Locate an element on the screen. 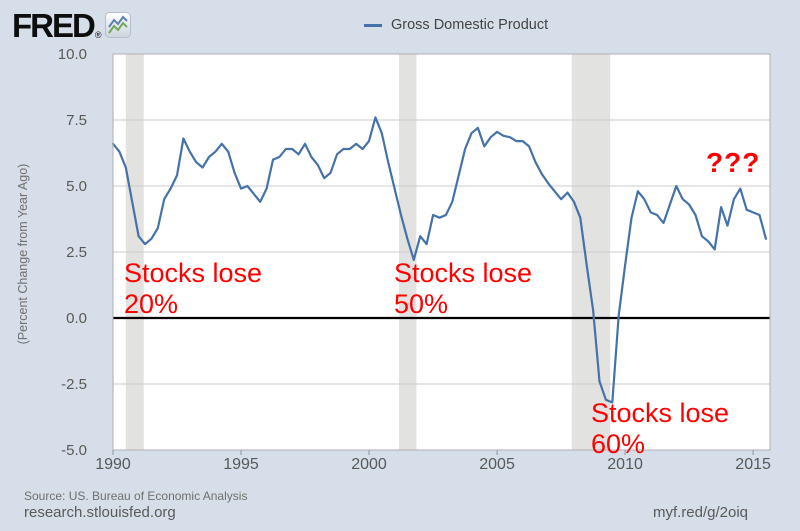 The image size is (800, 531). y-tick-label: -2.5 is located at coordinates (74, 384).